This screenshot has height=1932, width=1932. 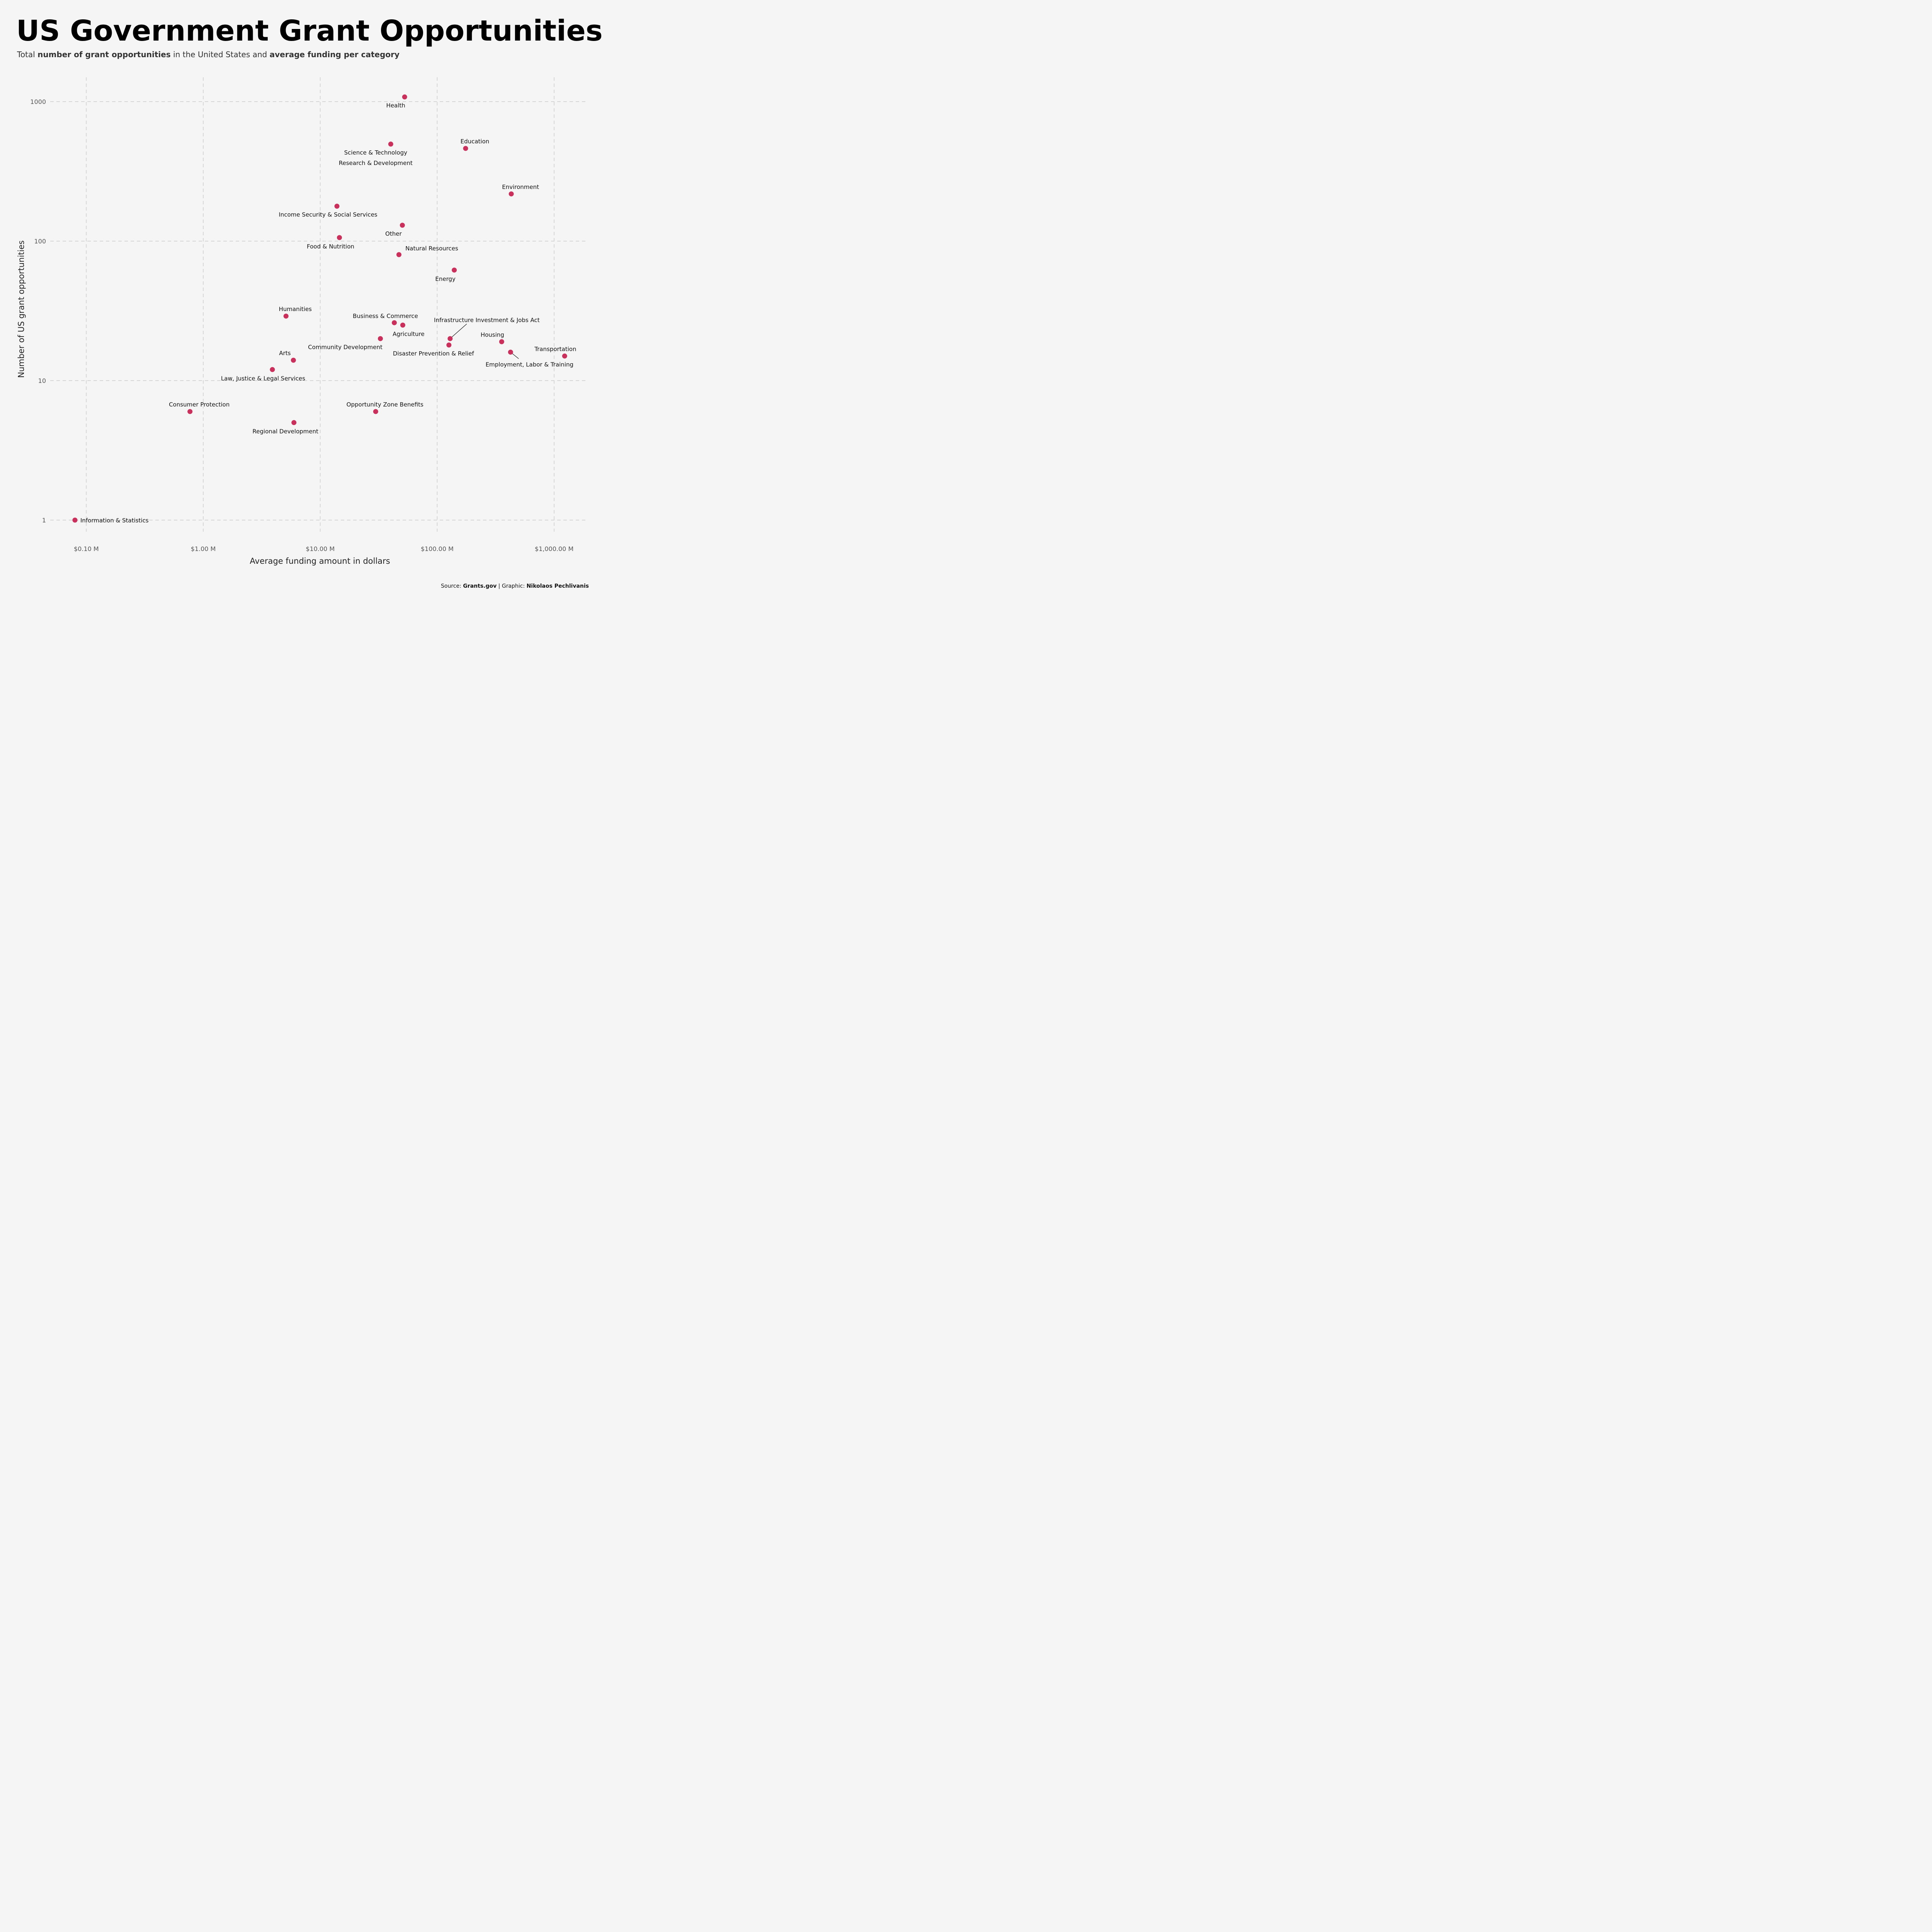 I want to click on data-label: Business & Commerce, so click(x=385, y=316).